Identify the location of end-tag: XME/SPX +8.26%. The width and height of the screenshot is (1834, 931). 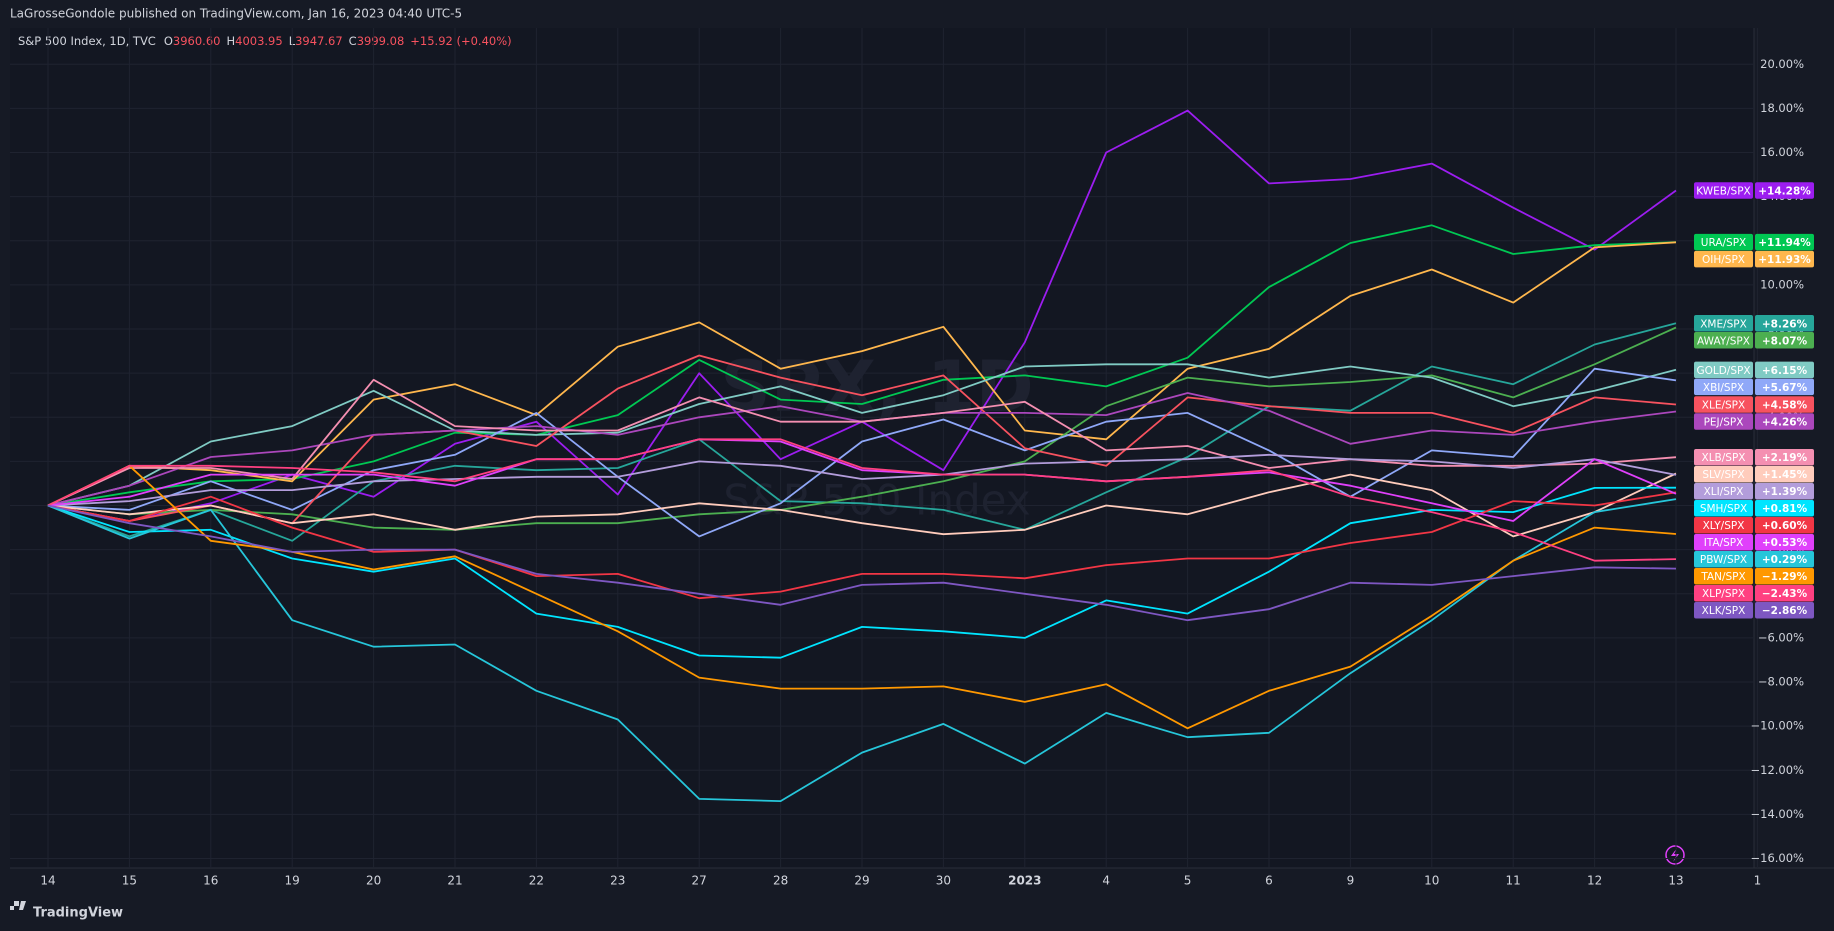
(1754, 323).